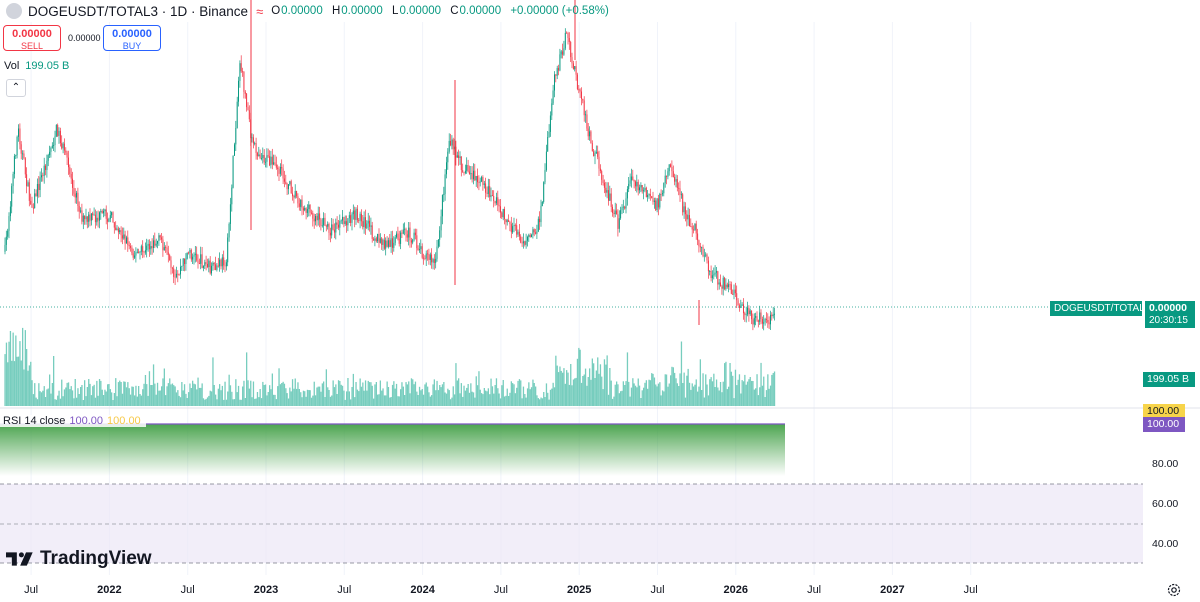 The image size is (1200, 602). What do you see at coordinates (970, 590) in the screenshot?
I see `time-axis-label: Jul` at bounding box center [970, 590].